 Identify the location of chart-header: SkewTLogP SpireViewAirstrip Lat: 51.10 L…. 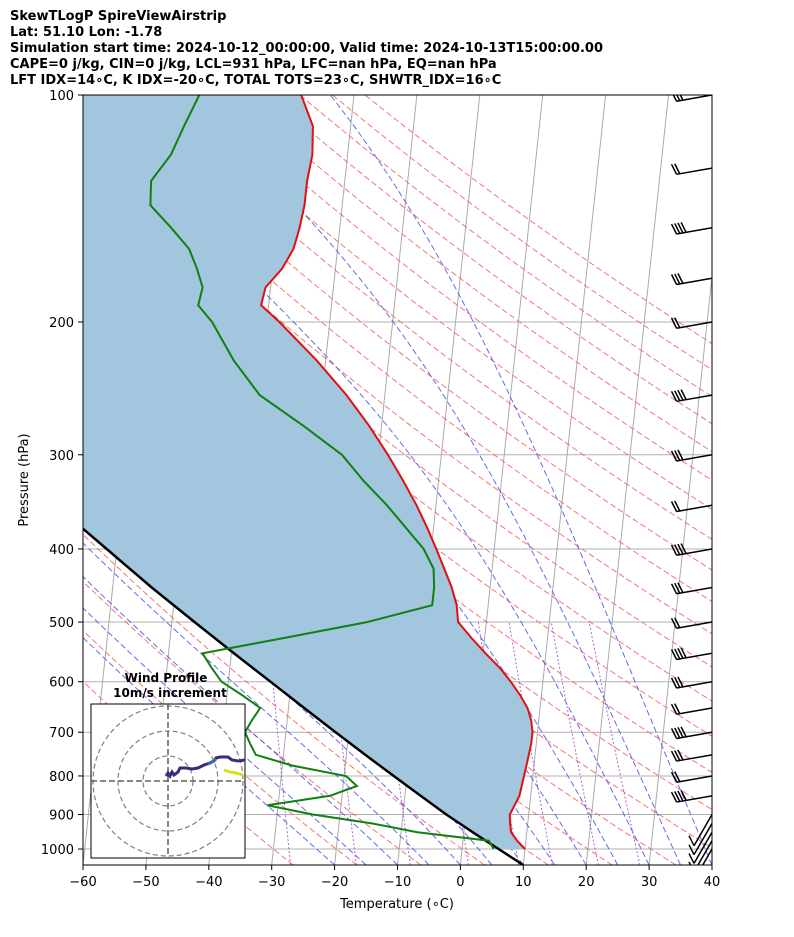
(306, 49).